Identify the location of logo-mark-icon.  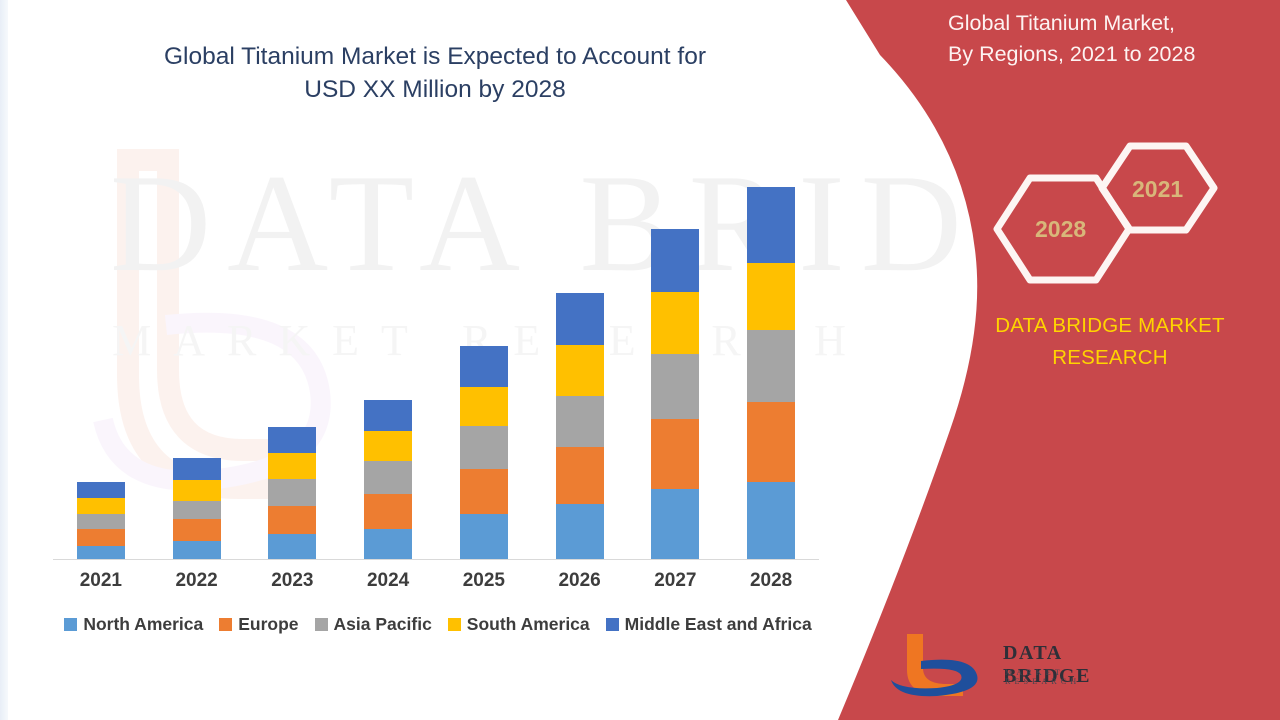
(934, 665).